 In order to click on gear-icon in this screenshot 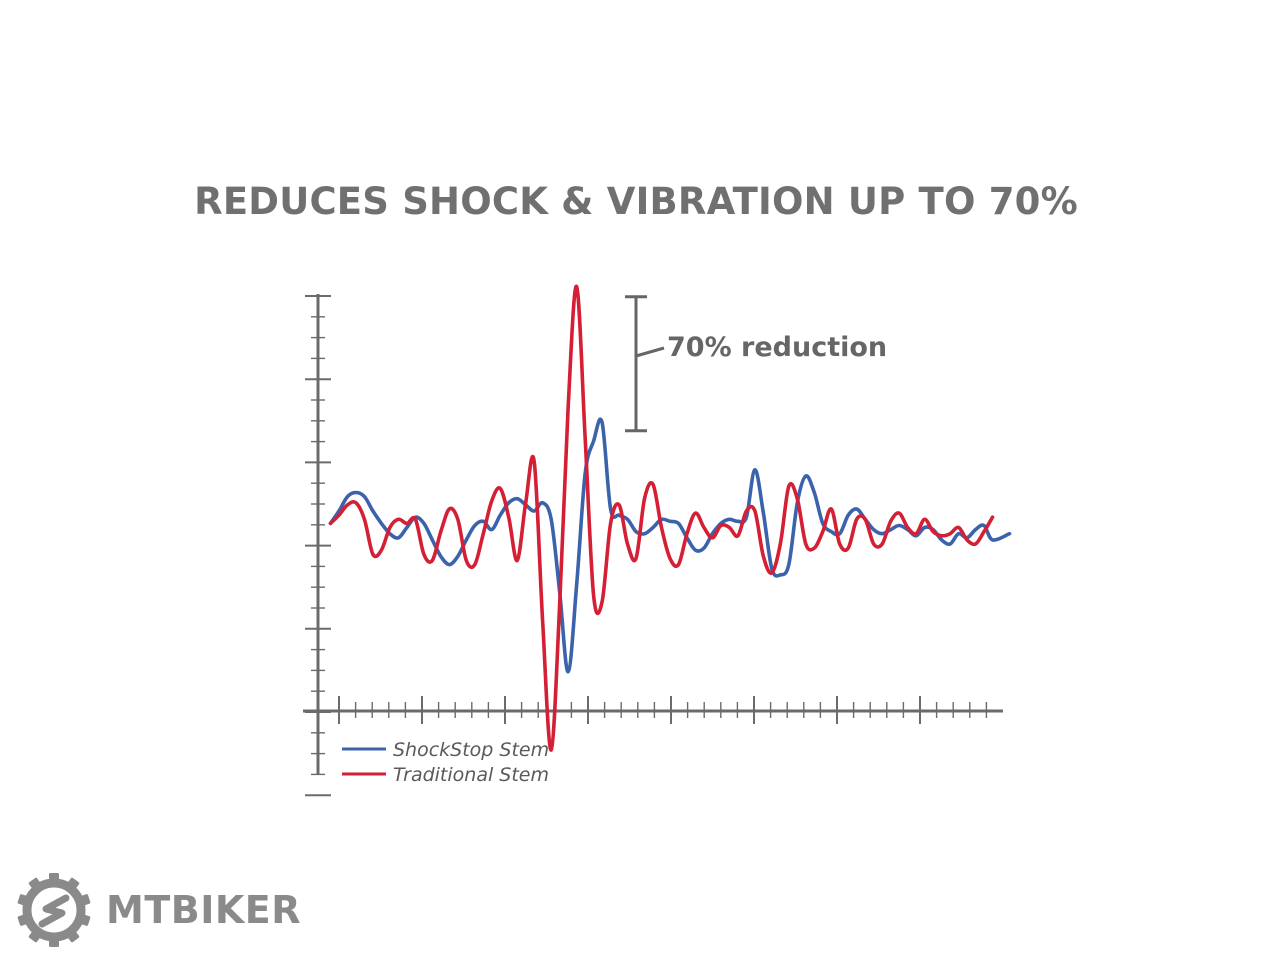, I will do `click(54, 910)`.